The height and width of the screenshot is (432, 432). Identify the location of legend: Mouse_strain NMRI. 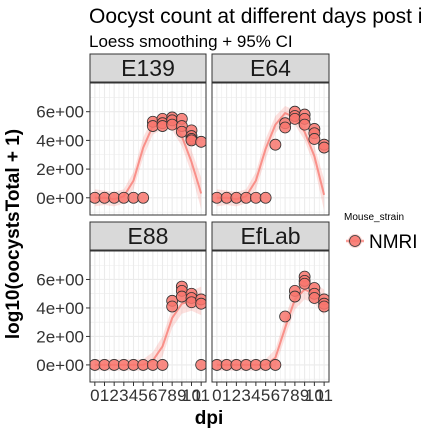
(381, 232).